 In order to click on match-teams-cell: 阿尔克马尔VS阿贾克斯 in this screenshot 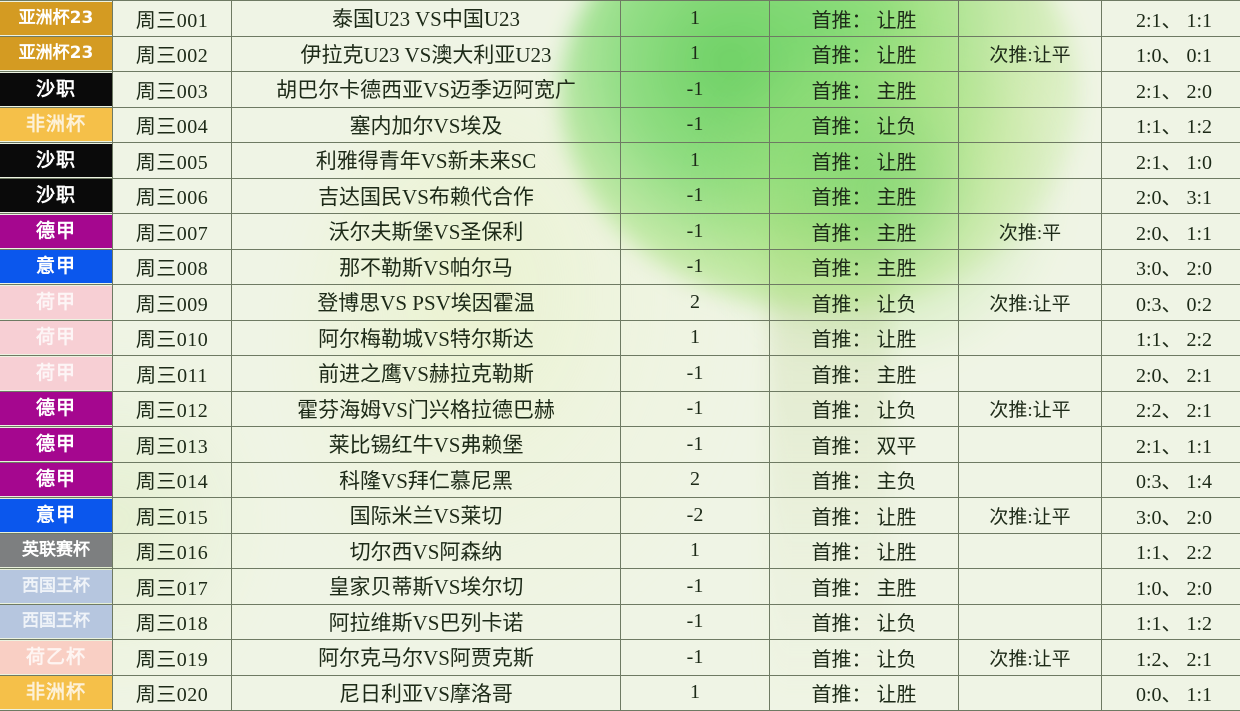, I will do `click(426, 658)`.